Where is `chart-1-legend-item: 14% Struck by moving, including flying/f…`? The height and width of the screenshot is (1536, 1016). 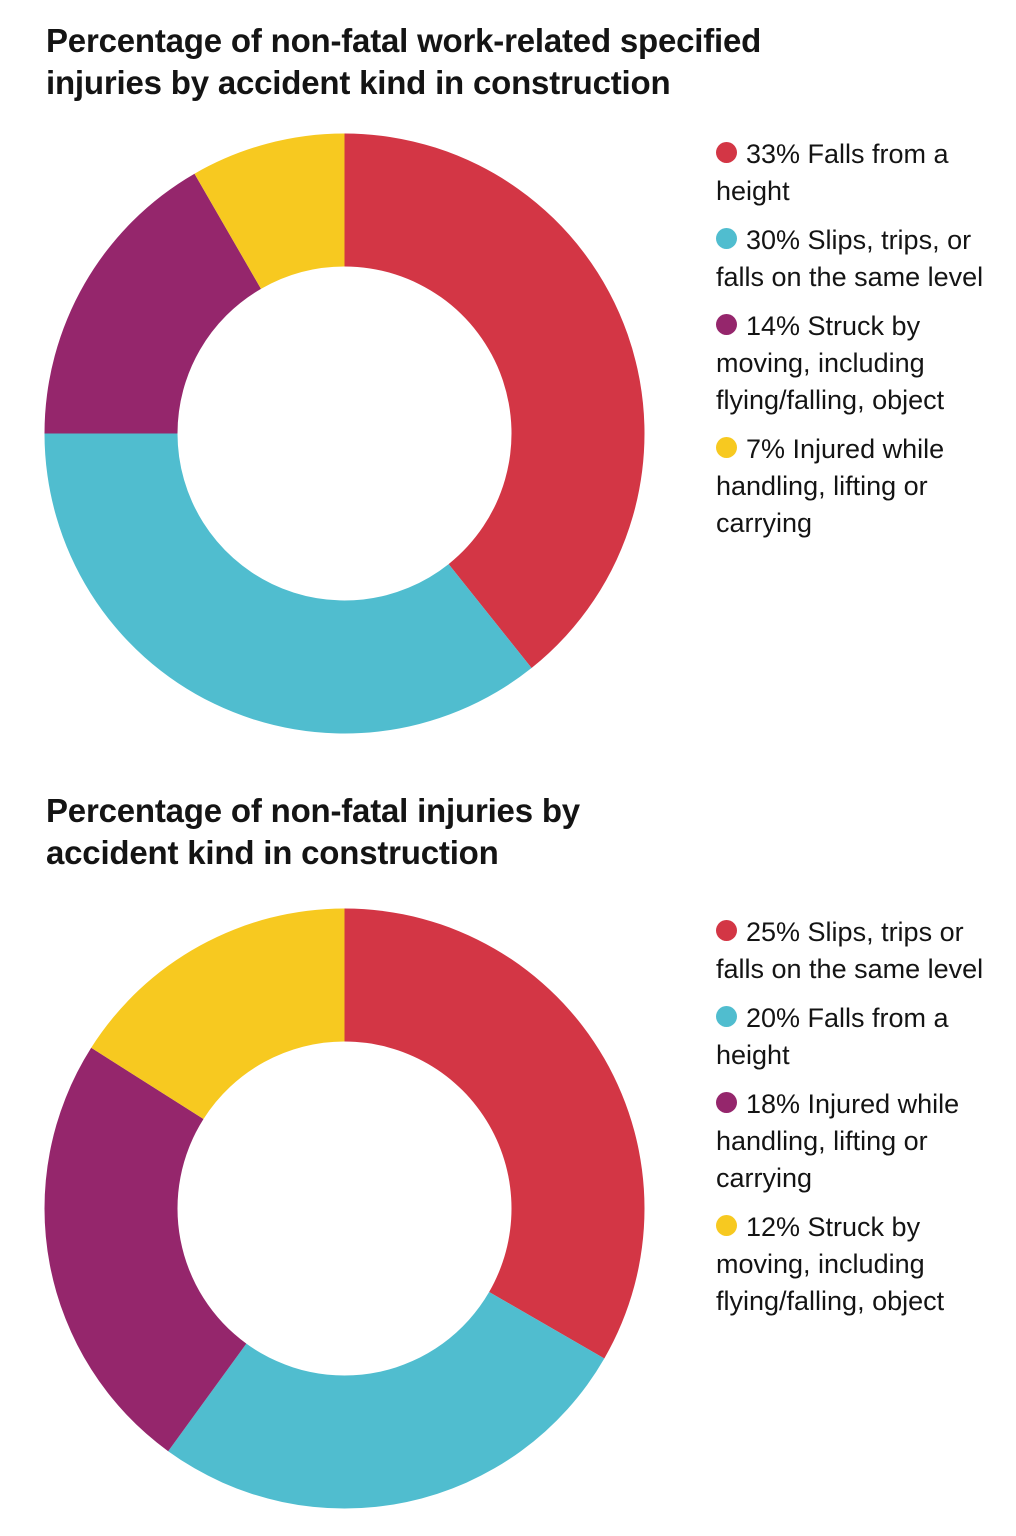
chart-1-legend-item: 14% Struck by moving, including flying/f… is located at coordinates (830, 363).